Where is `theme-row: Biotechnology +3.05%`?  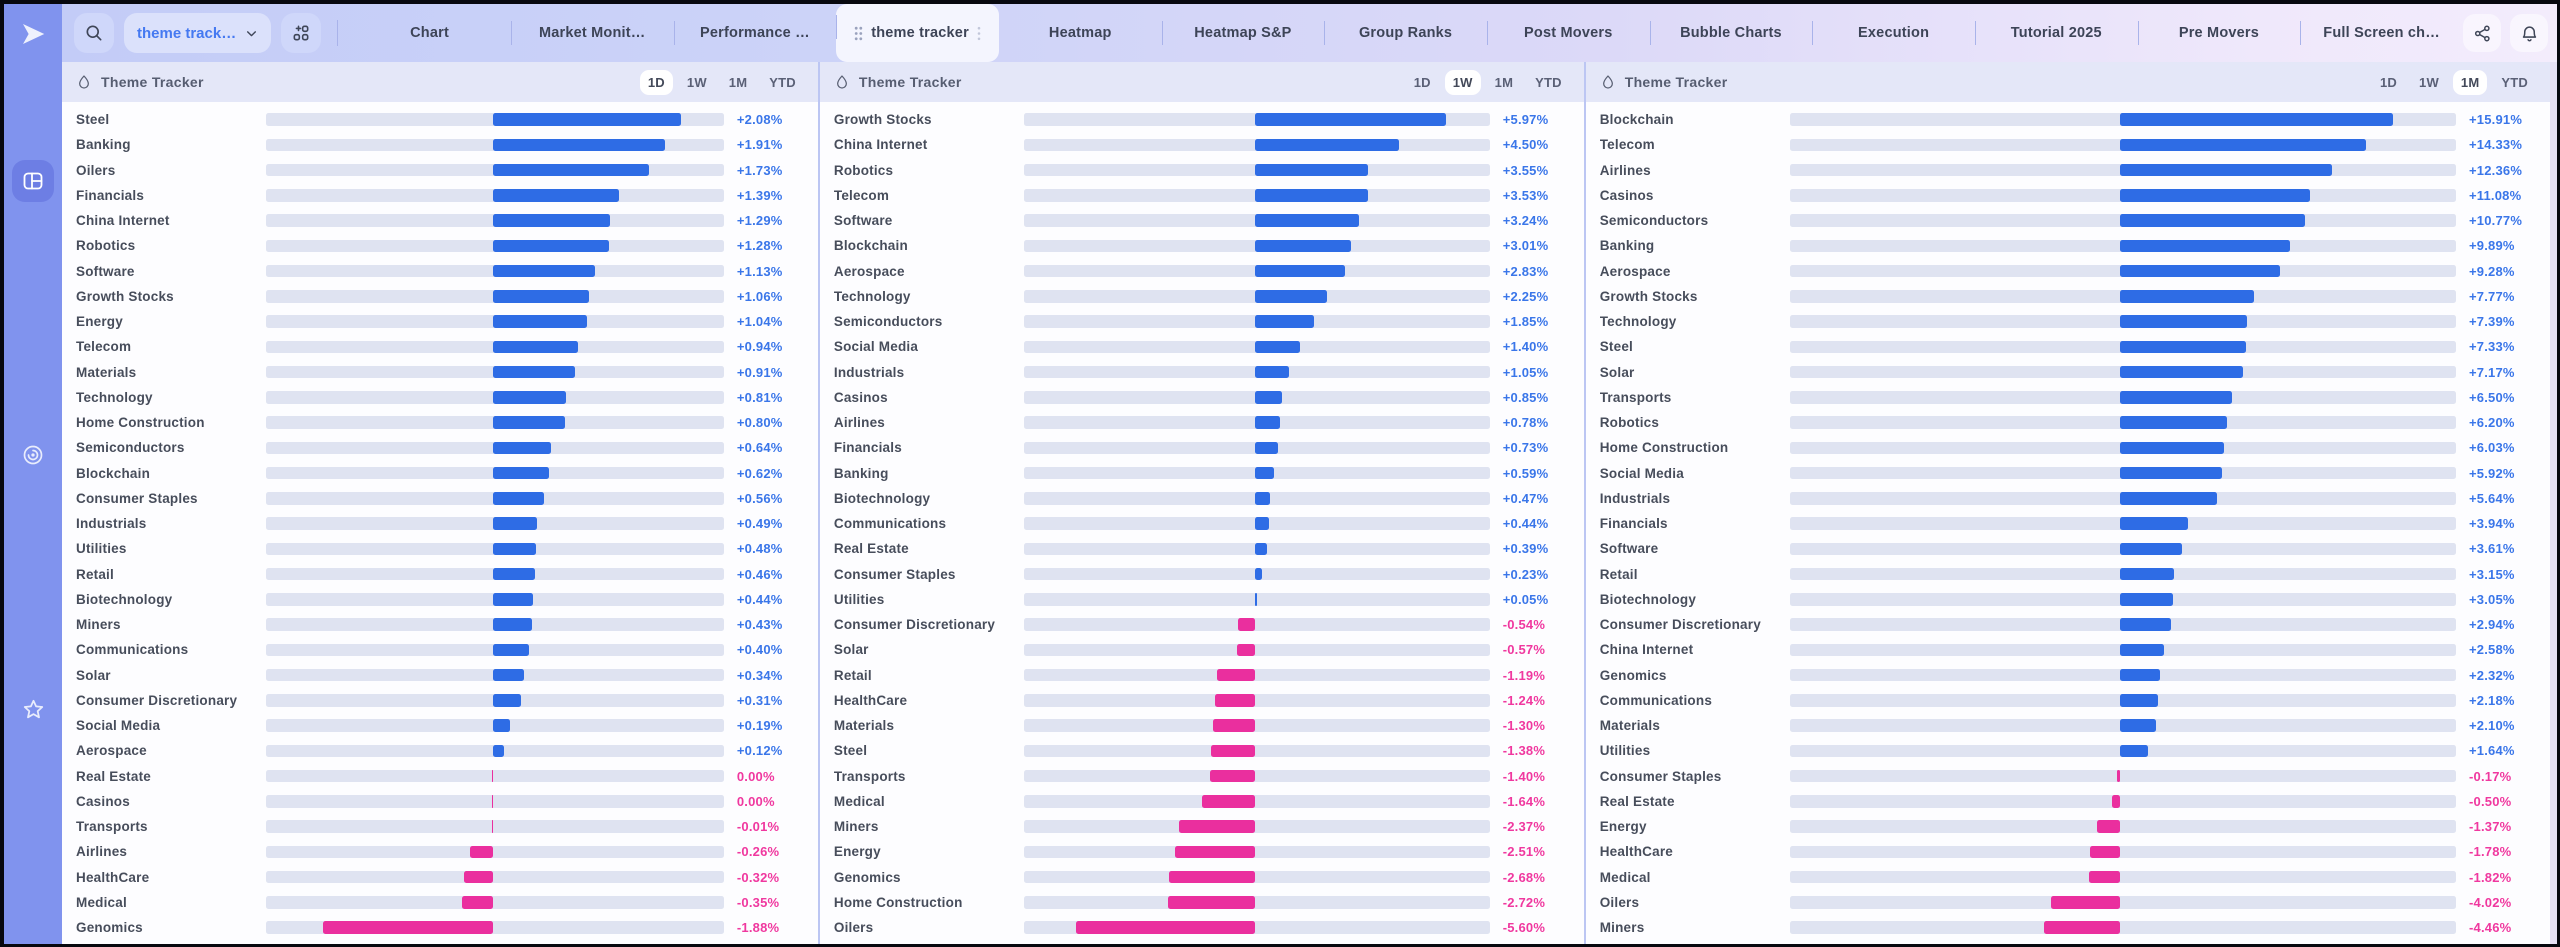 theme-row: Biotechnology +3.05% is located at coordinates (2071, 599).